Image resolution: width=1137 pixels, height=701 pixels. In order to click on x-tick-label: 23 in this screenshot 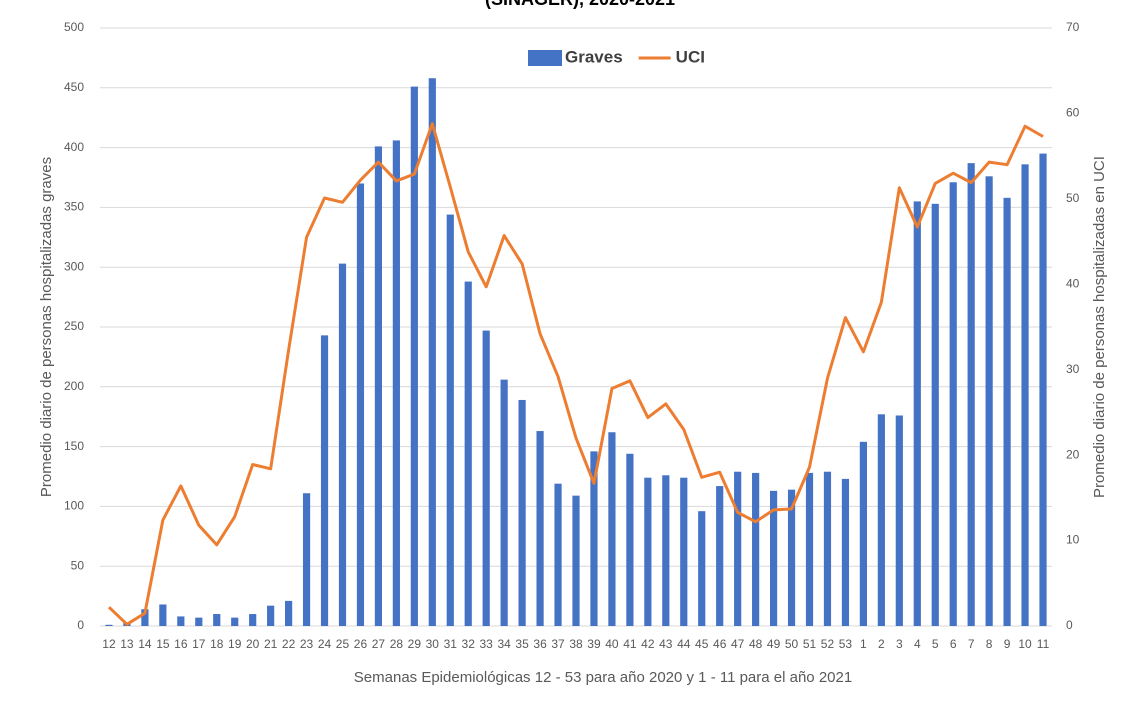, I will do `click(307, 644)`.